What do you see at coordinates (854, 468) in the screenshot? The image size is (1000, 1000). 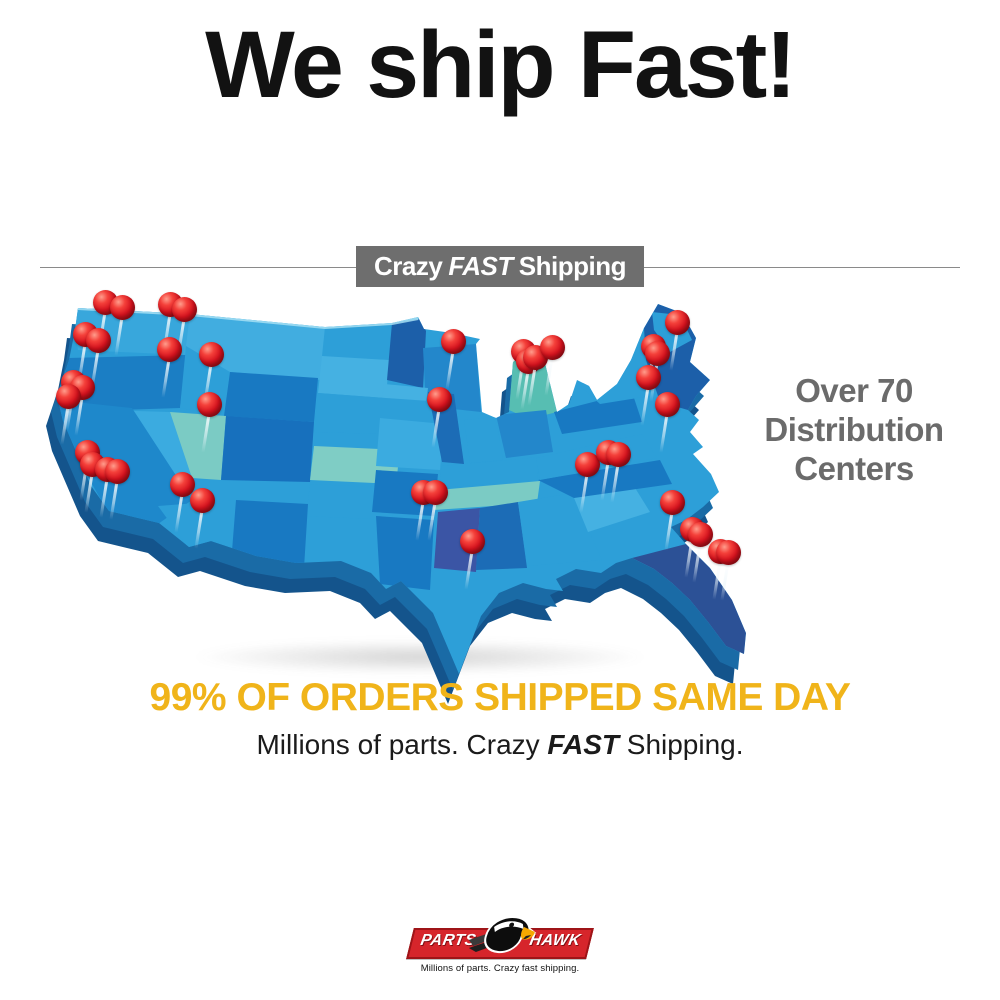 I see `callout-line-3: Centers` at bounding box center [854, 468].